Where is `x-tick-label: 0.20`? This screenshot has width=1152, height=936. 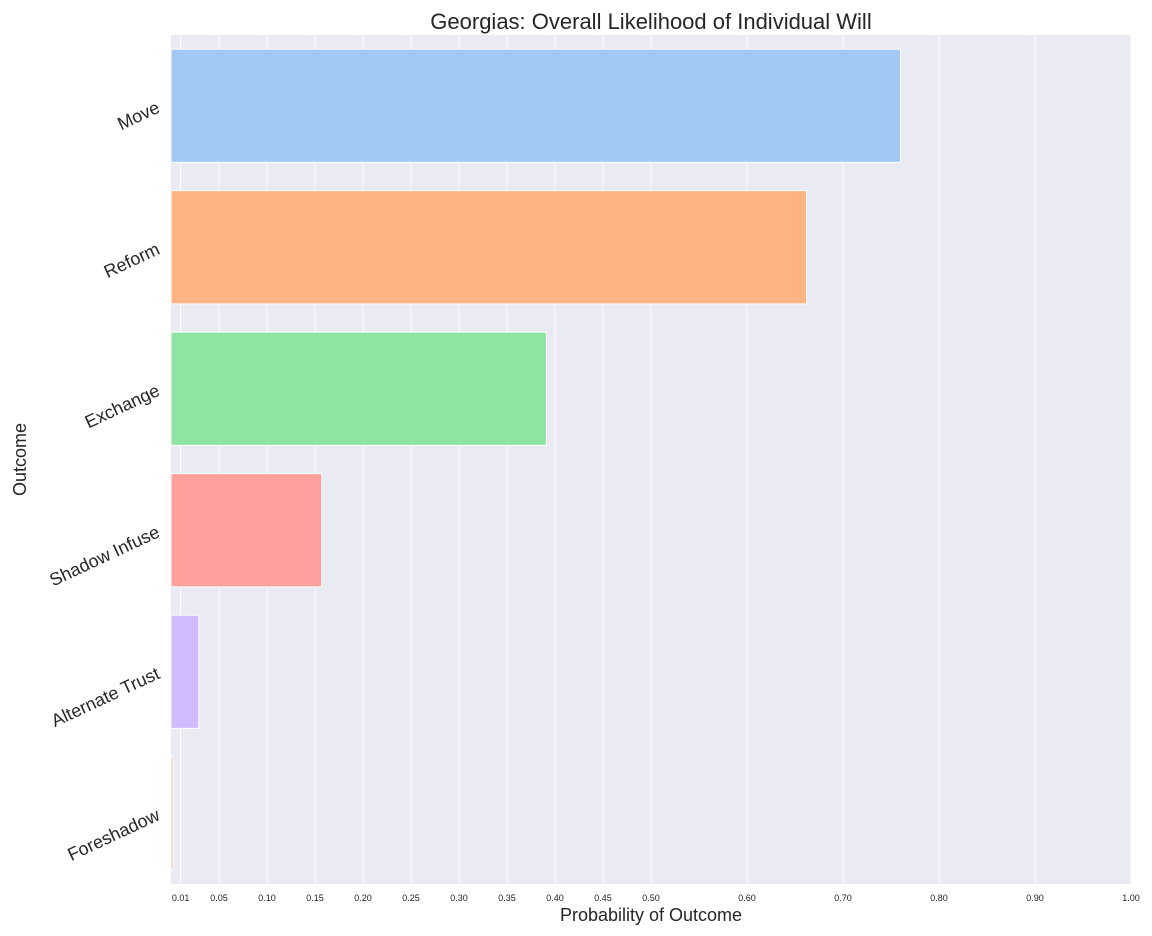
x-tick-label: 0.20 is located at coordinates (363, 898).